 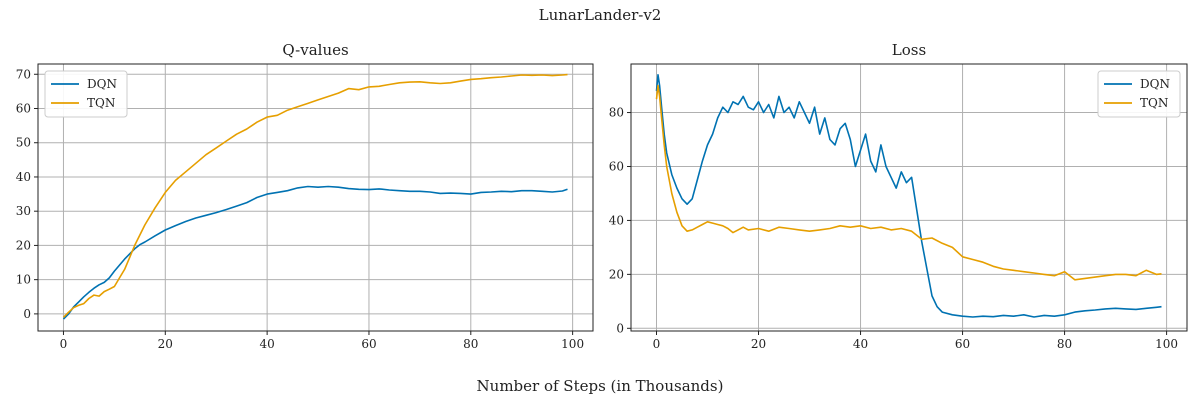 What do you see at coordinates (315, 252) in the screenshot?
I see `series-line-dqn` at bounding box center [315, 252].